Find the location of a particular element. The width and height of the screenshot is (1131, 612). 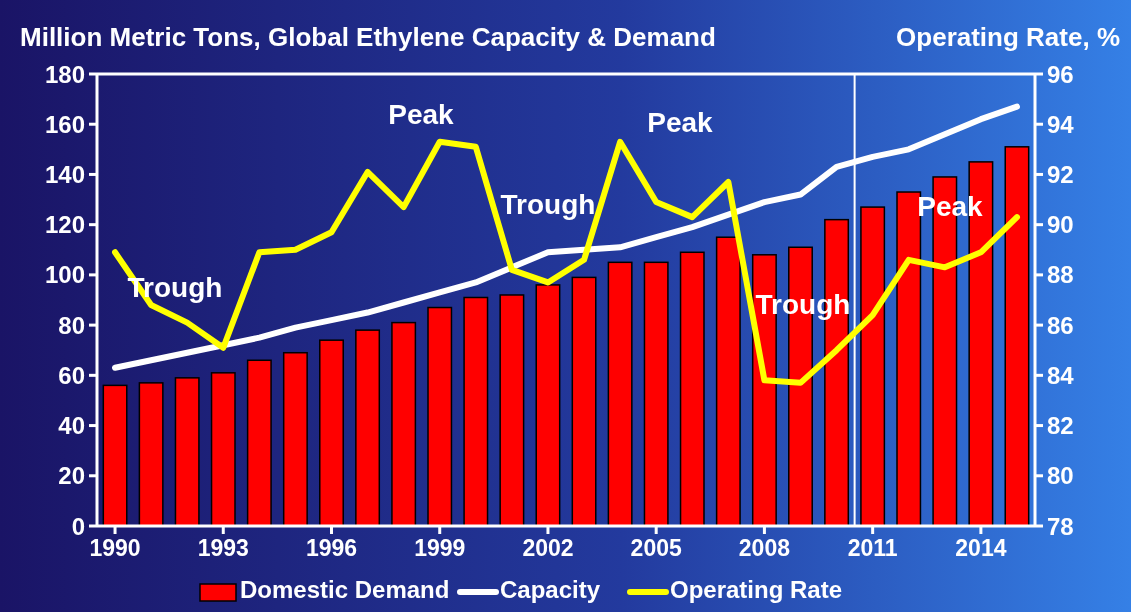

y-tick-label: 140 is located at coordinates (64, 174).